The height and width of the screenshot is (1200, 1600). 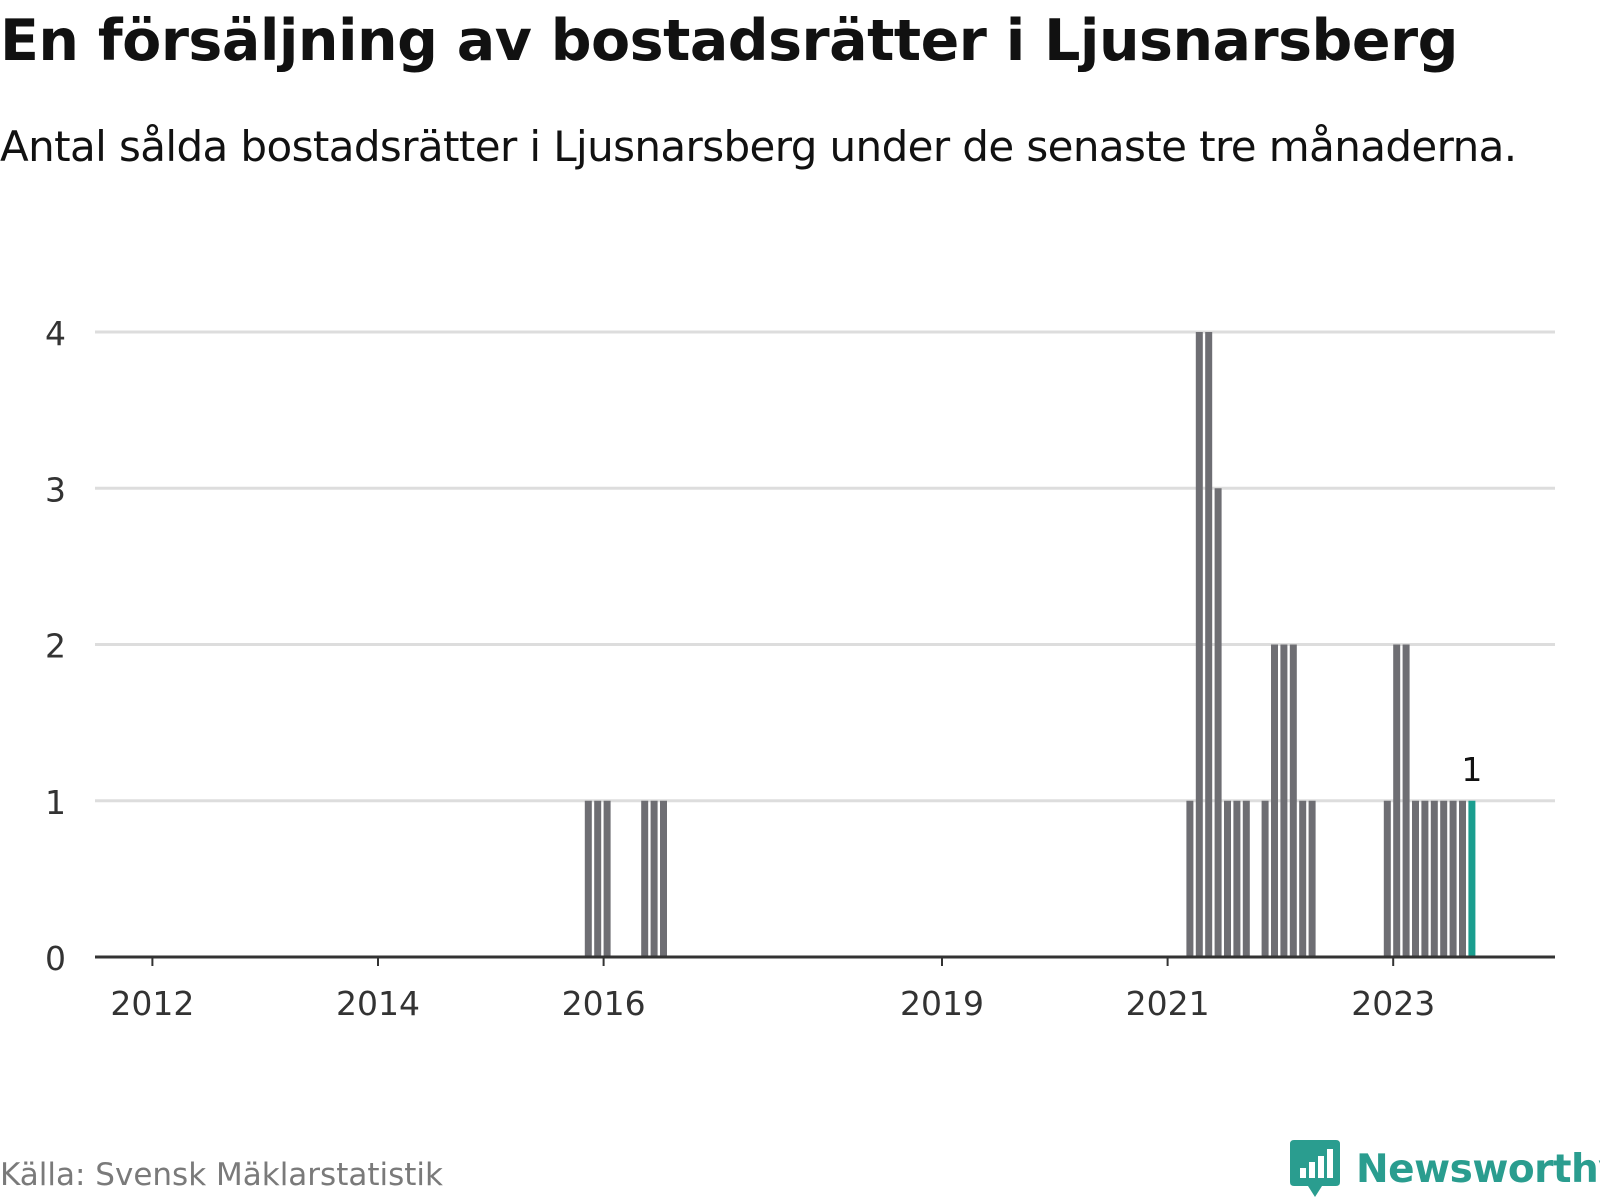 What do you see at coordinates (55, 802) in the screenshot?
I see `y-tick-label: 1` at bounding box center [55, 802].